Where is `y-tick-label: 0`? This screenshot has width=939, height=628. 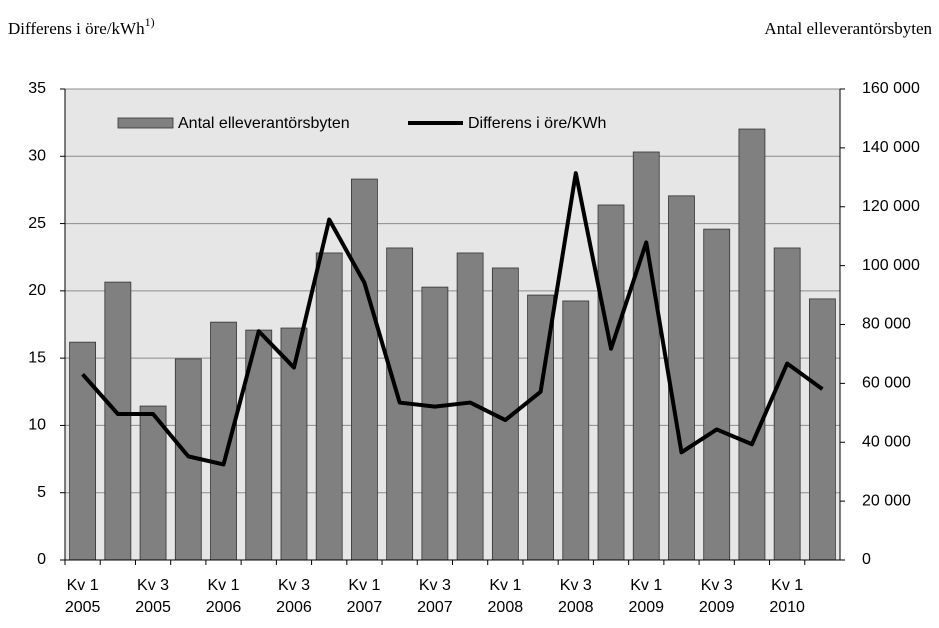 y-tick-label: 0 is located at coordinates (41, 559).